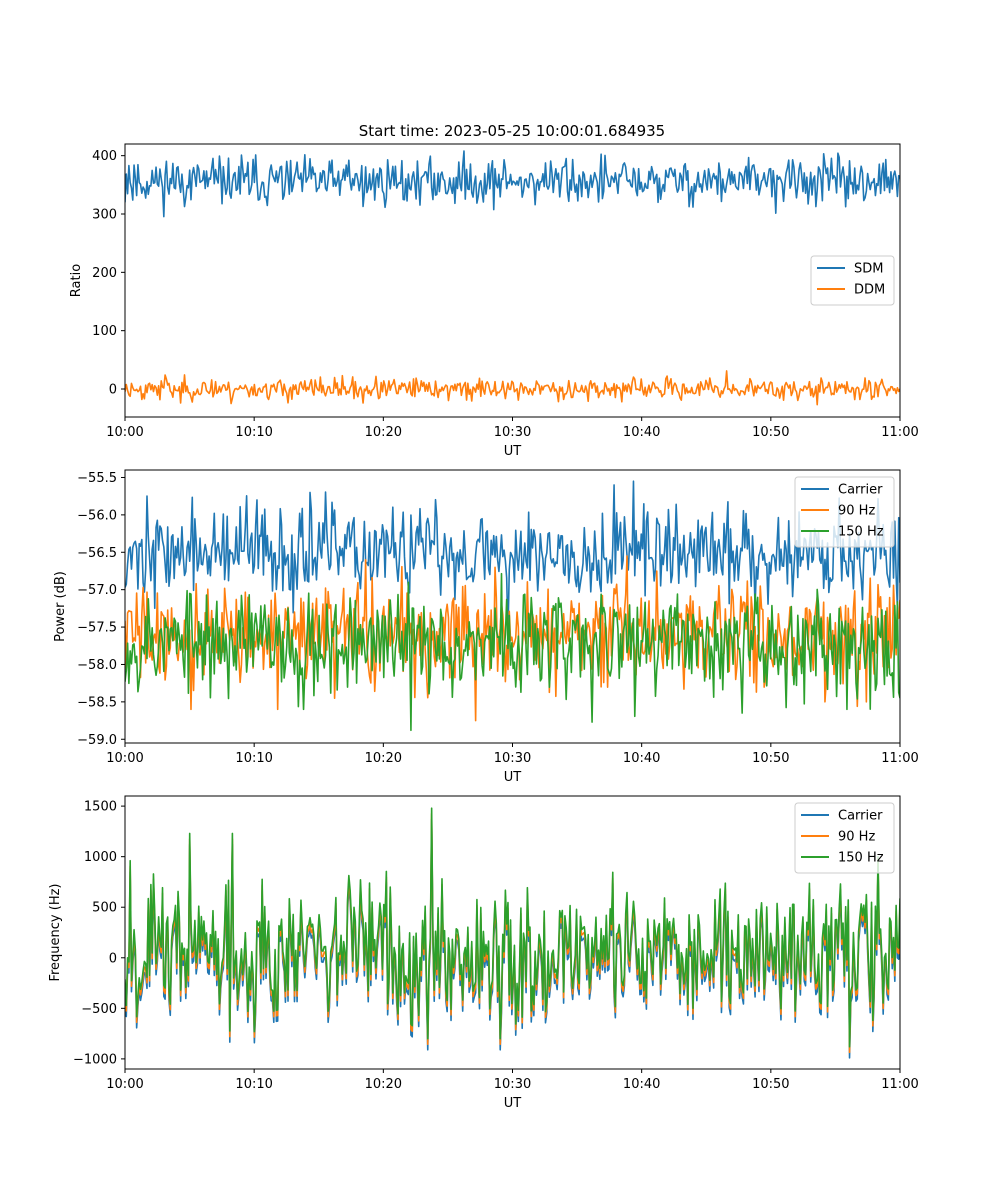  I want to click on y-axis-label: Power (dB), so click(60, 606).